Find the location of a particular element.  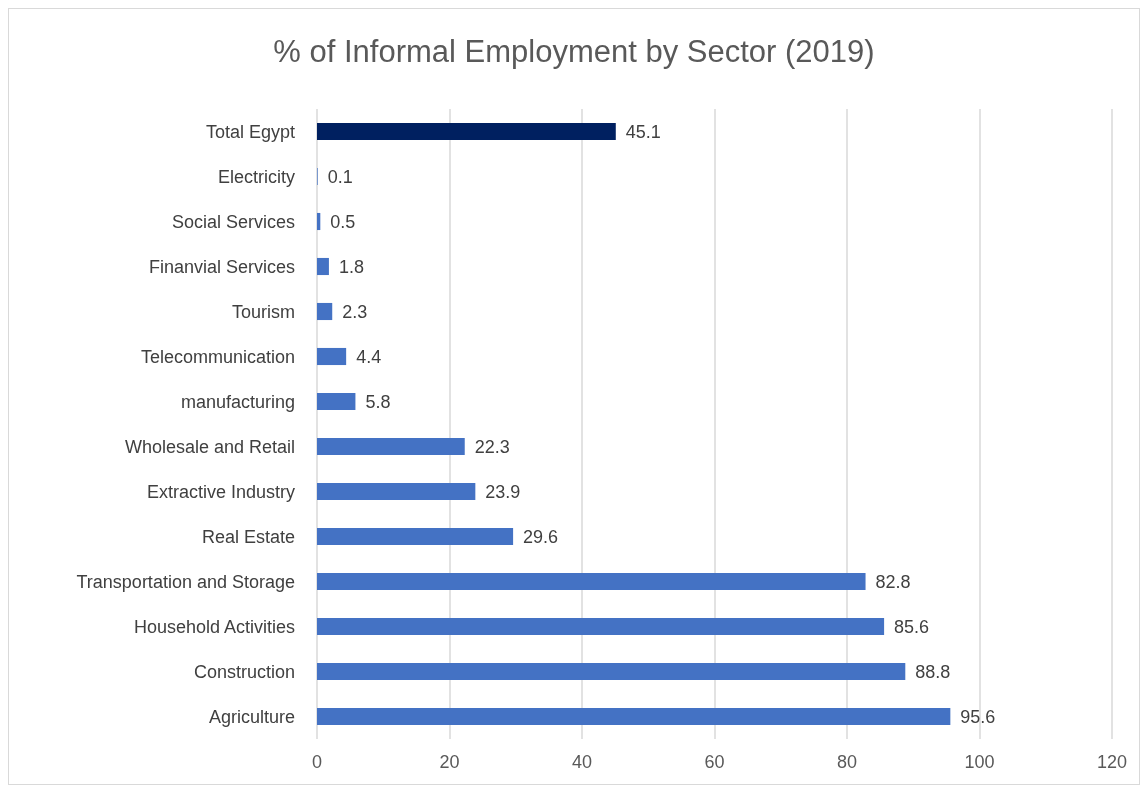

data-label: 85.6 is located at coordinates (912, 626).